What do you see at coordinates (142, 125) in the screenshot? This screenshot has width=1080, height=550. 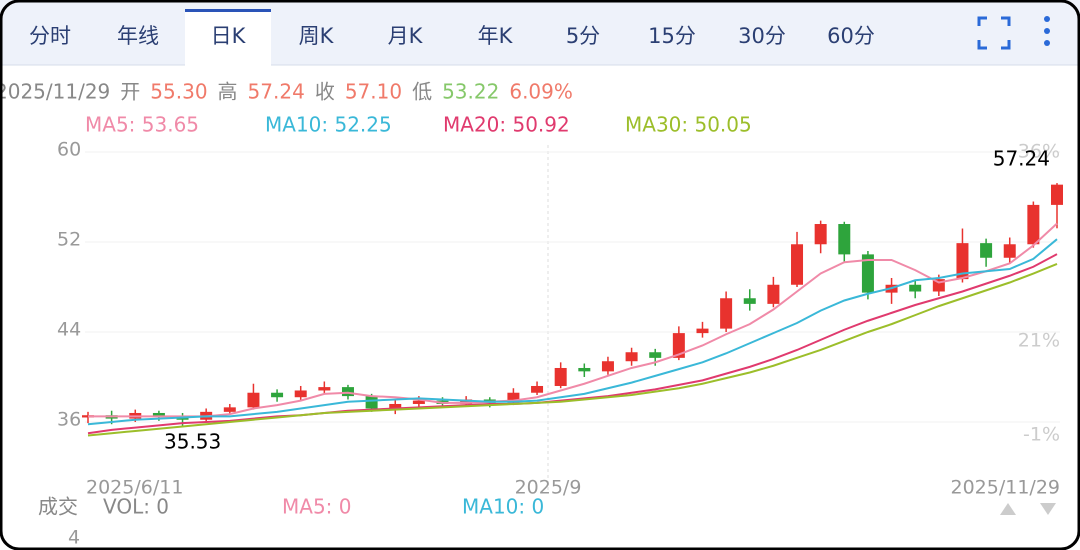 I see `ma-legend: MA5: 53.65` at bounding box center [142, 125].